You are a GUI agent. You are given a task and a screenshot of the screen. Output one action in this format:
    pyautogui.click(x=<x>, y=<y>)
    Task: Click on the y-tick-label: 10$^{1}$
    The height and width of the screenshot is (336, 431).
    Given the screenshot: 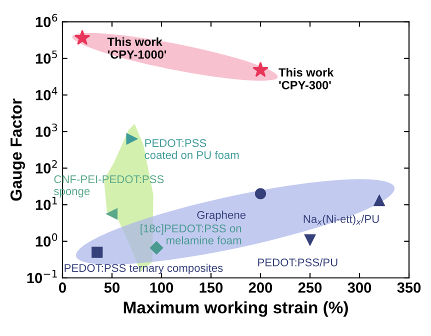 What is the action you would take?
    pyautogui.click(x=46, y=203)
    